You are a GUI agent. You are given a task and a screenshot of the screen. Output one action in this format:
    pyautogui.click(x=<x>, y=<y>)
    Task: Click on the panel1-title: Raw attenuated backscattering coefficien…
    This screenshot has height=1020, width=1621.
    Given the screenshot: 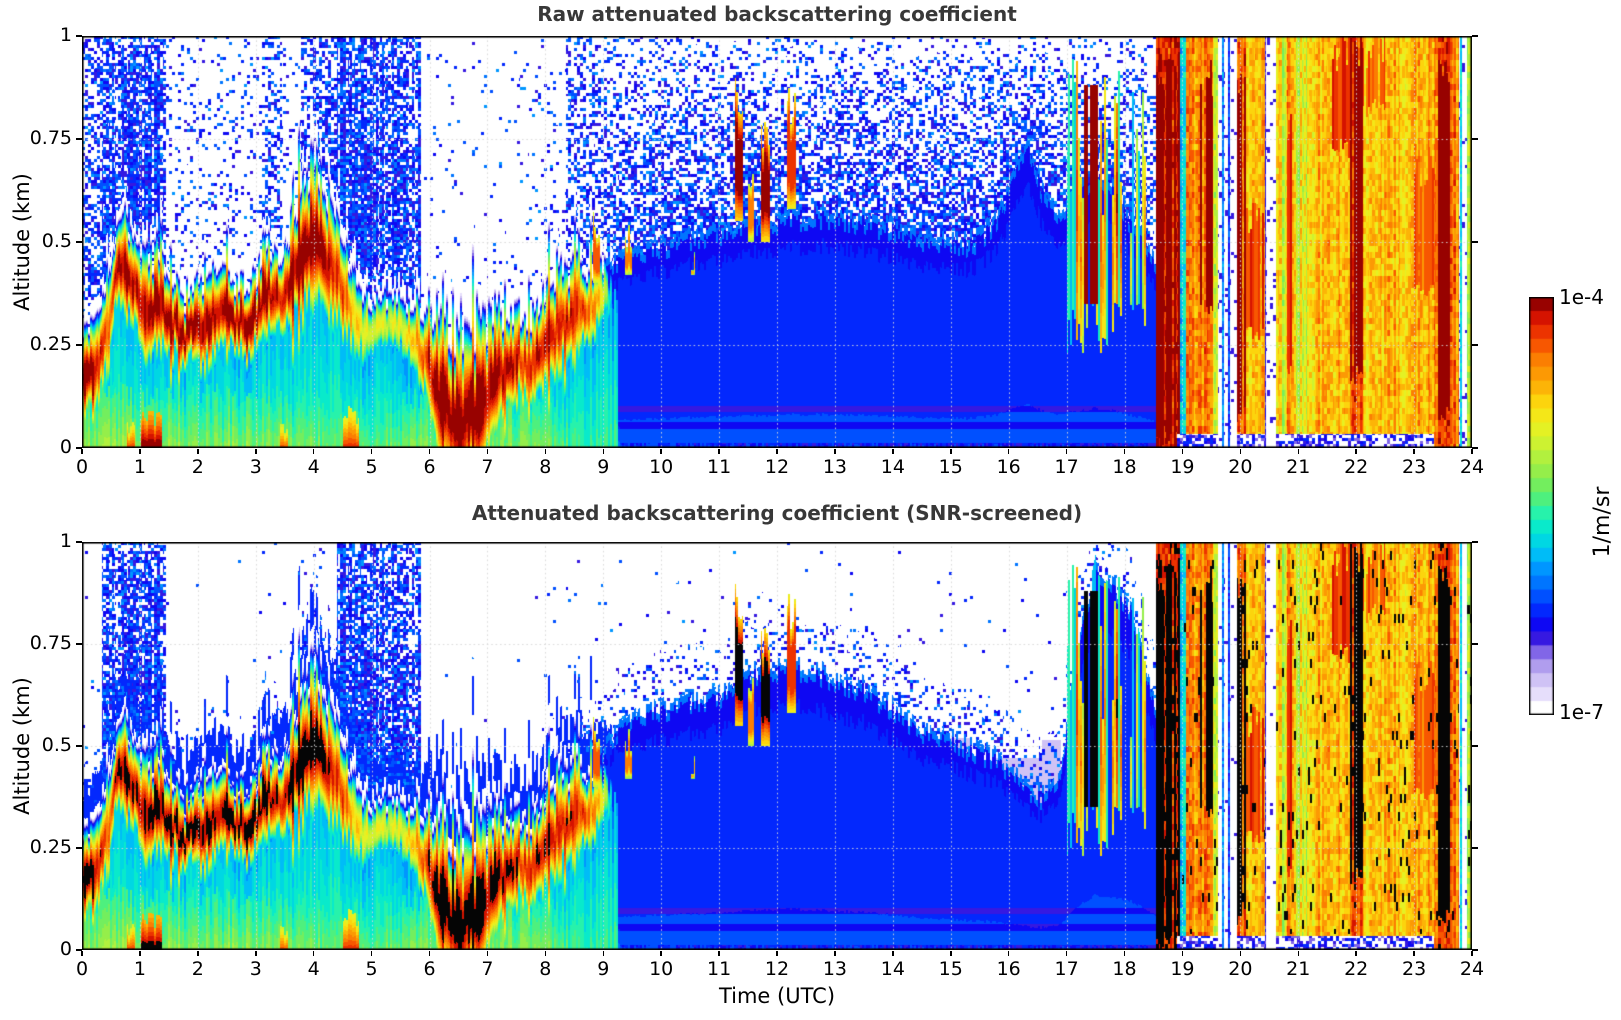 What is the action you would take?
    pyautogui.click(x=777, y=14)
    